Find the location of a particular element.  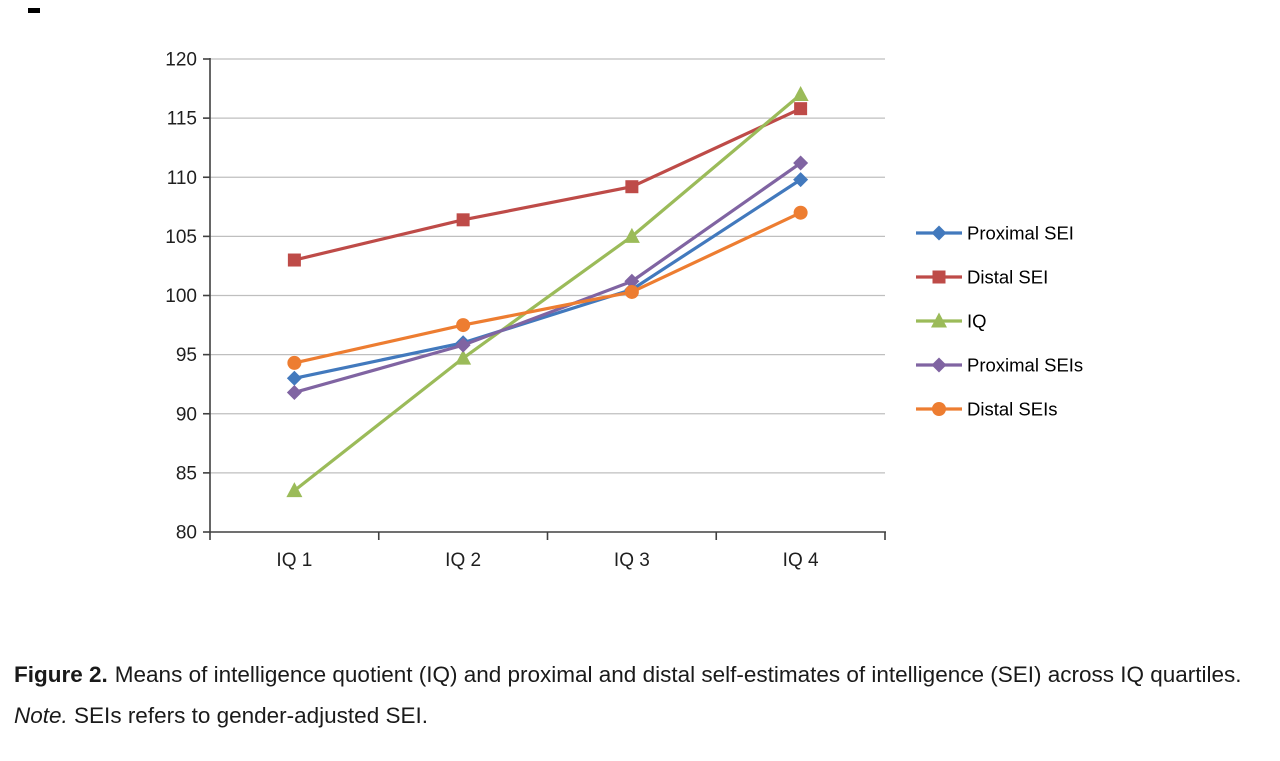

y-tick-label: 105 is located at coordinates (181, 237).